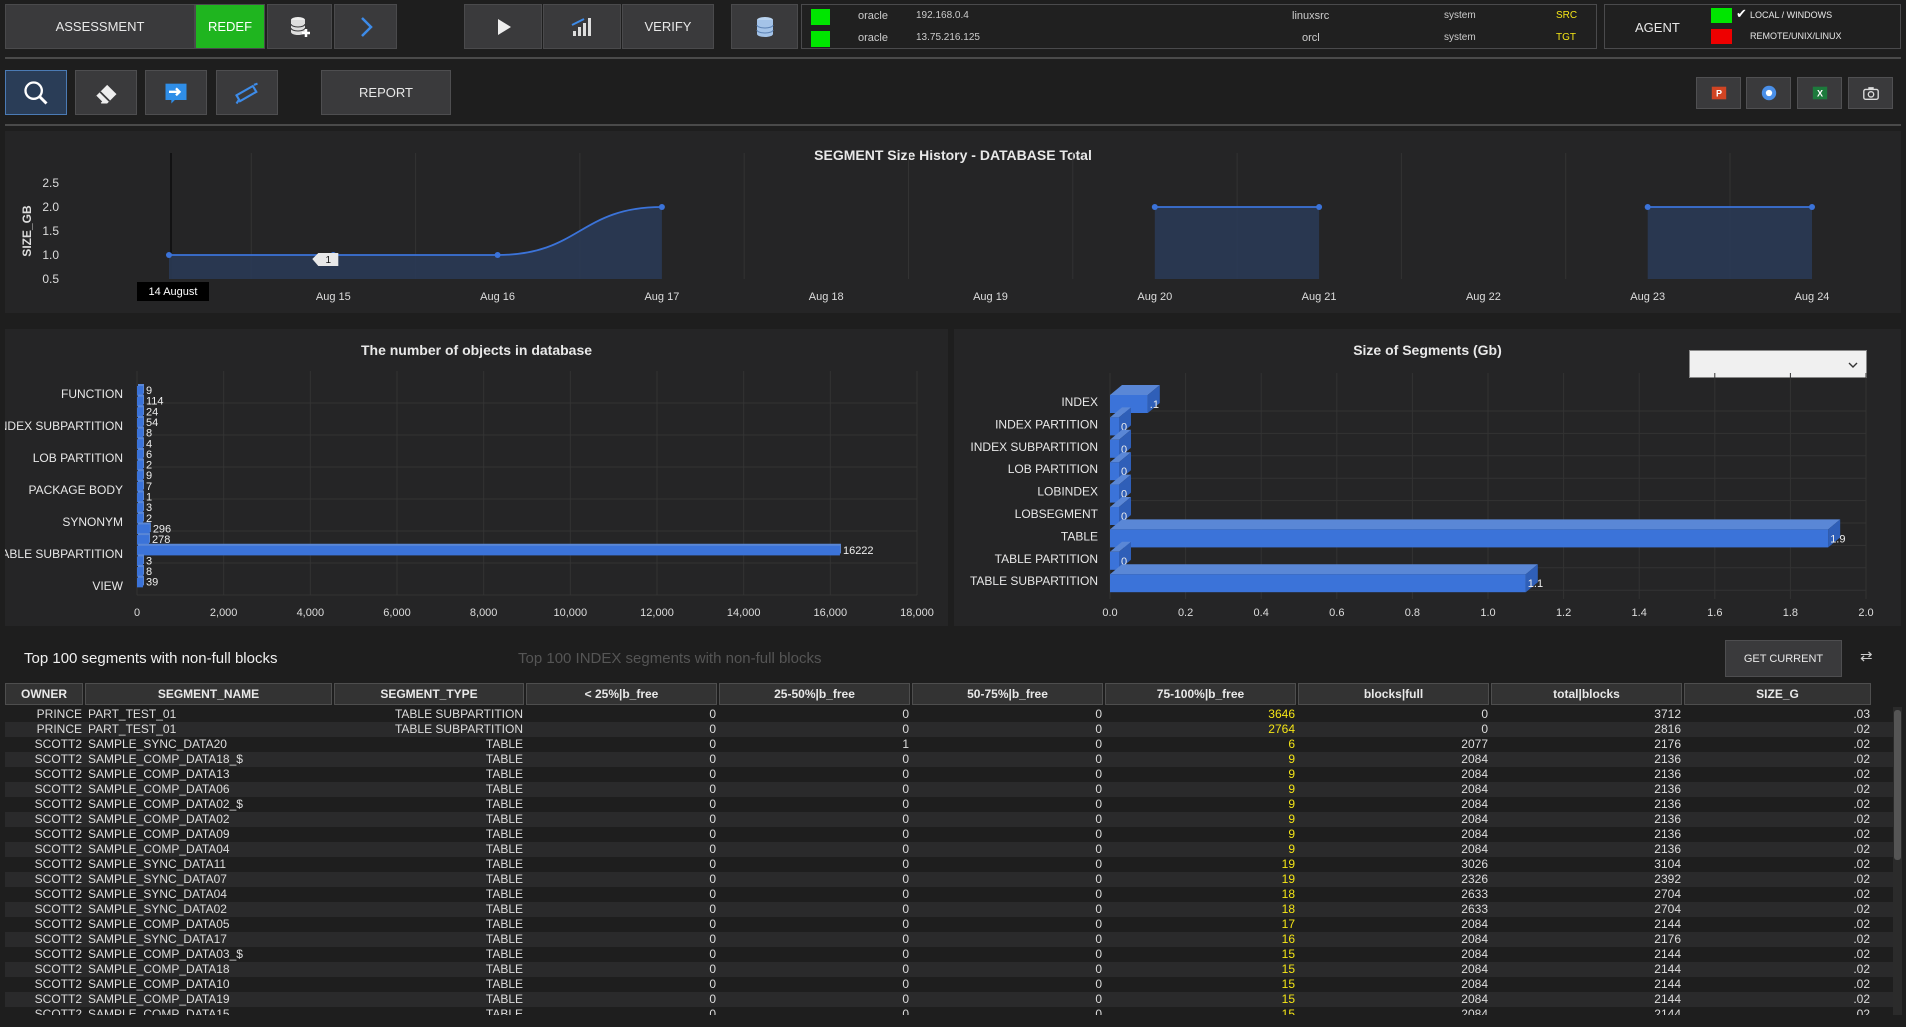 The width and height of the screenshot is (1906, 1027). I want to click on connection-row-src: oracle 192.168.0.4 linuxsrc system SRC, so click(1199, 17).